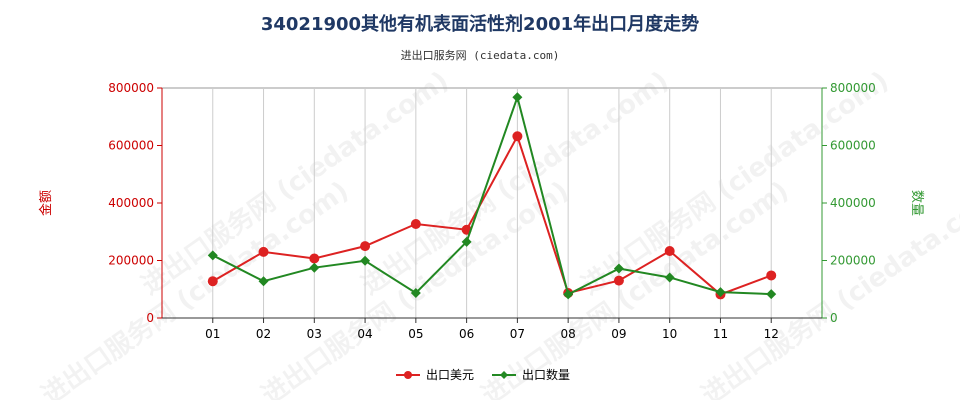 This screenshot has height=400, width=960. Describe the element at coordinates (314, 334) in the screenshot. I see `x-tick-label: 03` at that location.